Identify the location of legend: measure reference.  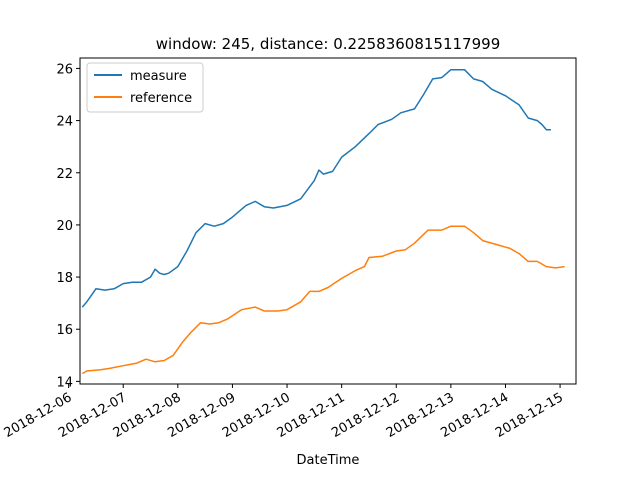
(145, 87).